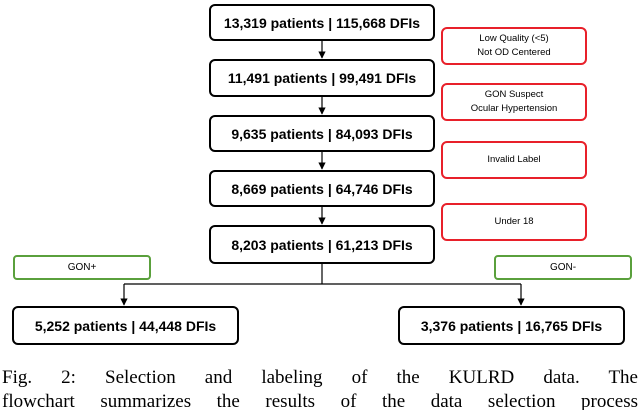  I want to click on label-gon-positive: GON+, so click(82, 267).